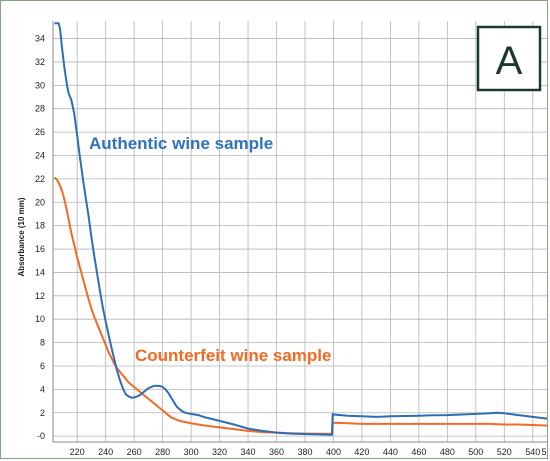 The image size is (550, 461). I want to click on x-tick-label: 5, so click(543, 452).